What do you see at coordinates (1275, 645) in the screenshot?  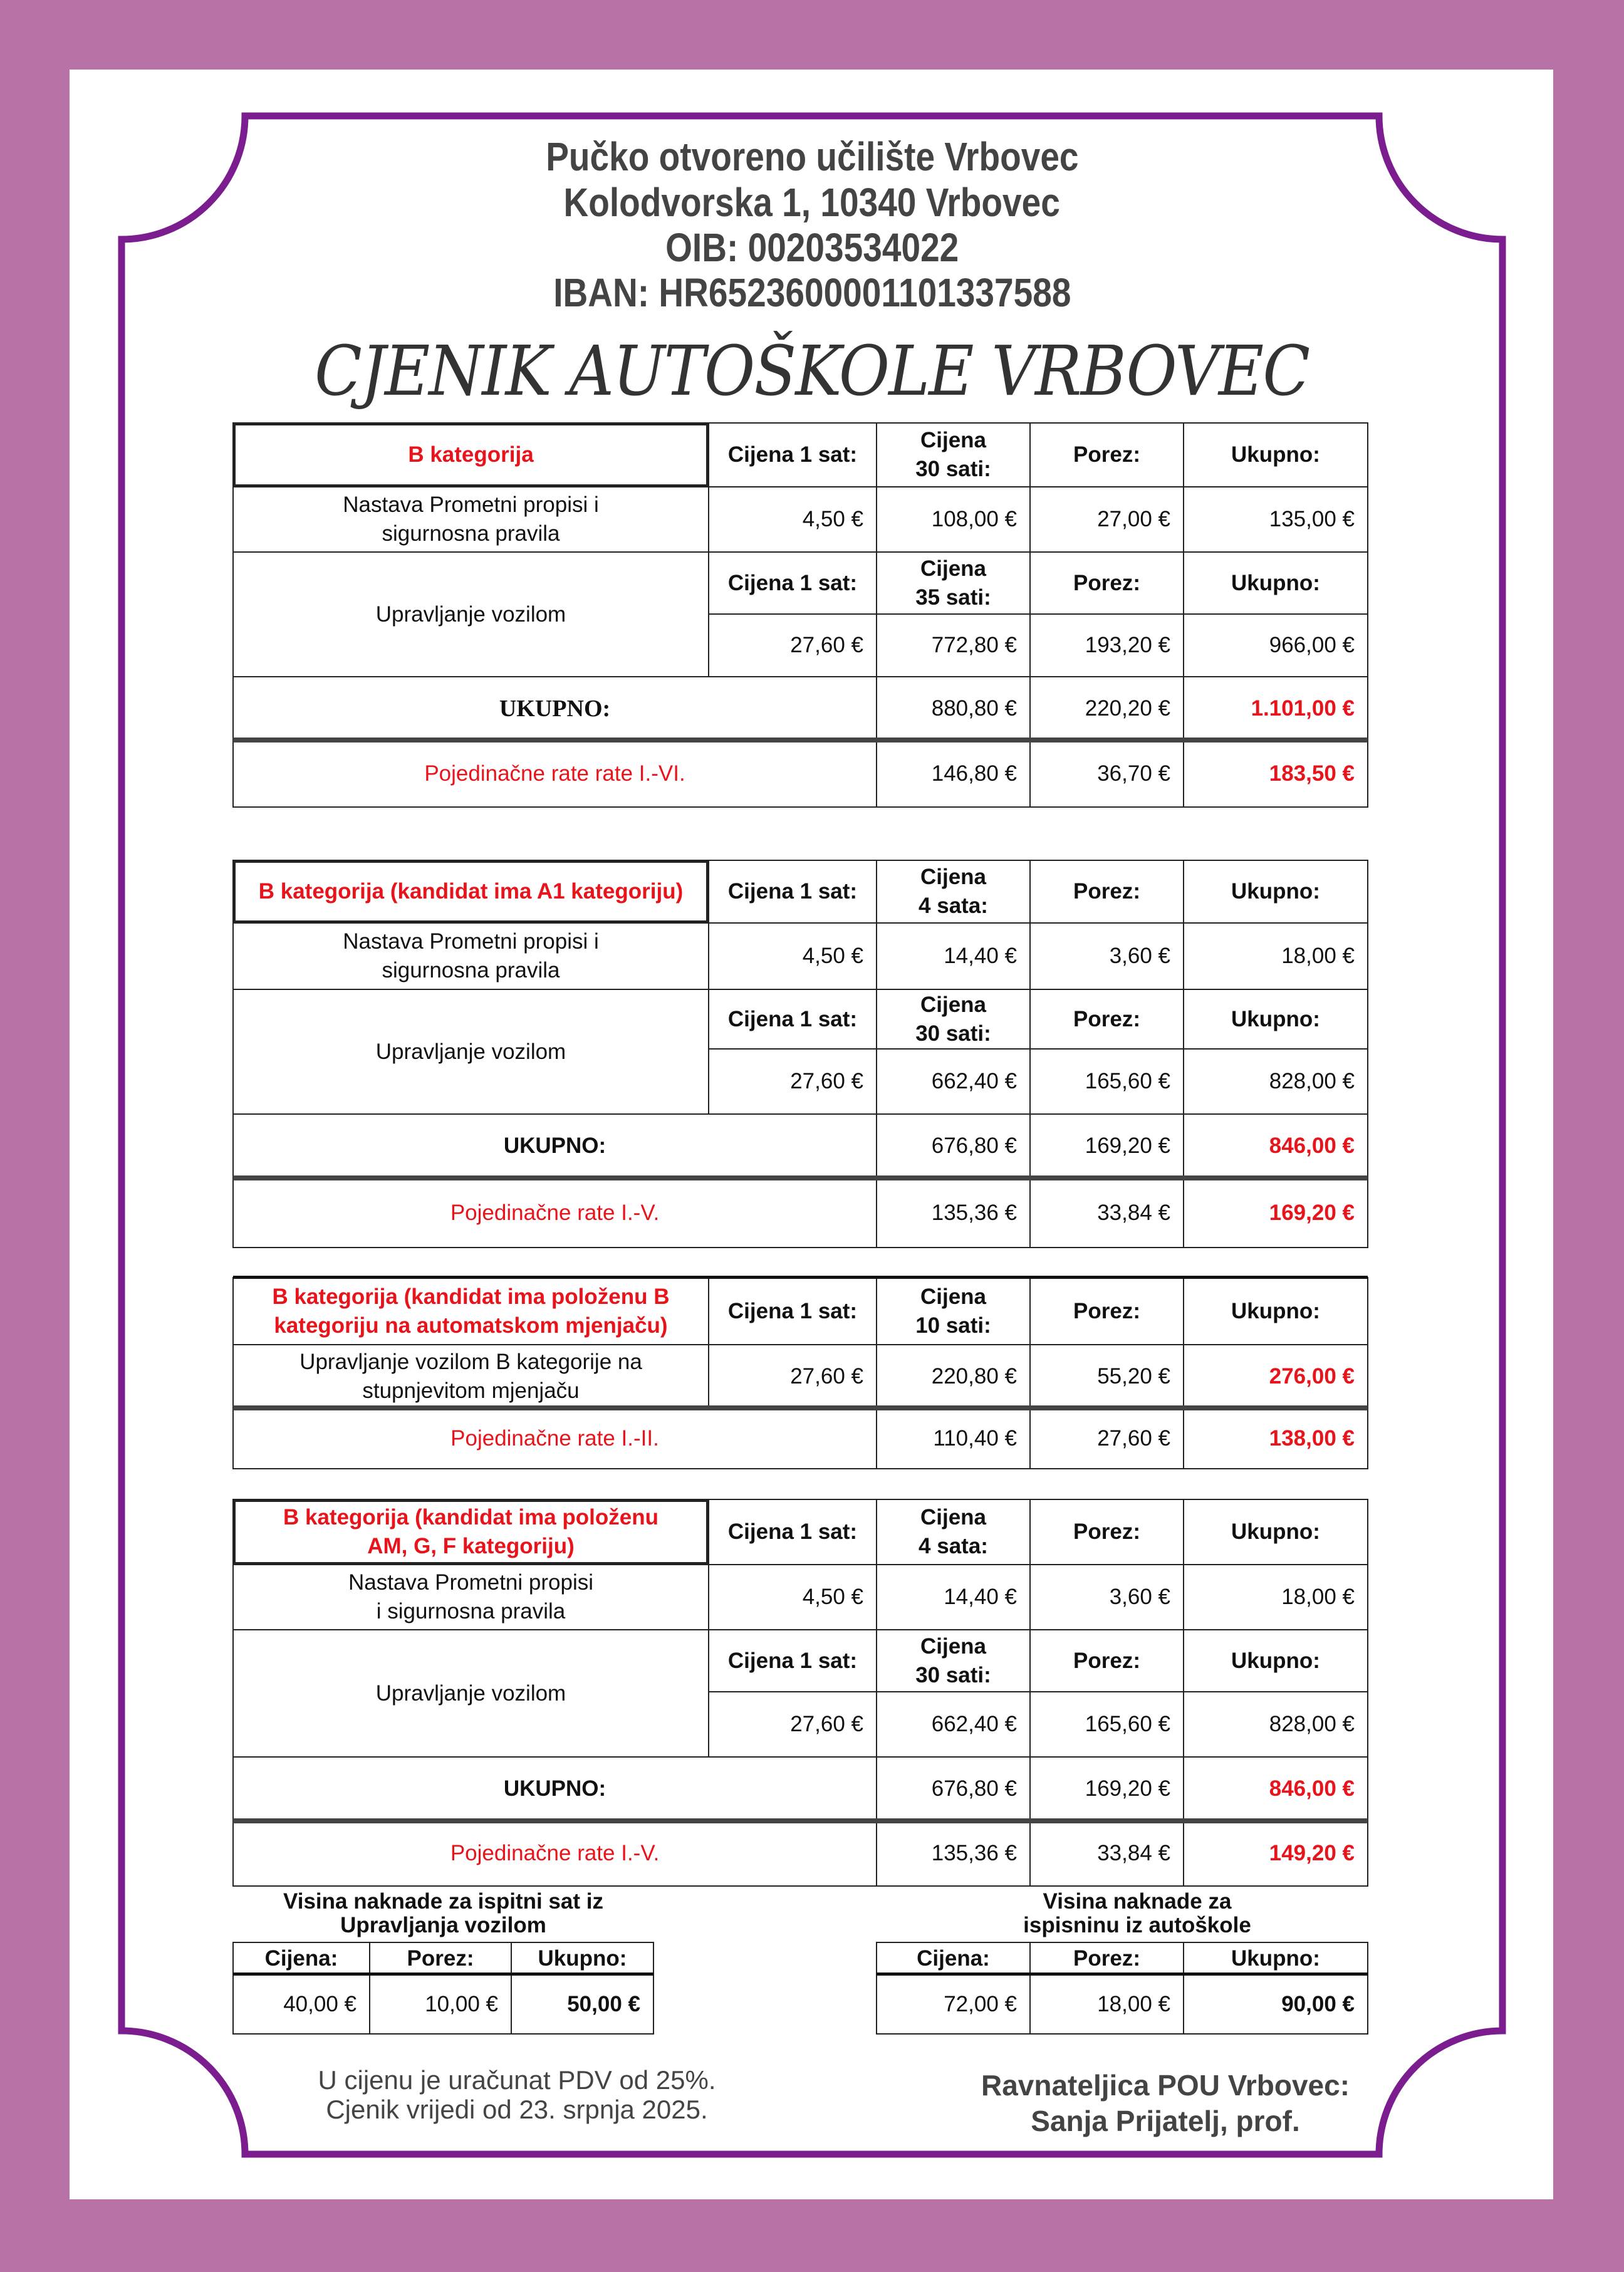 I see `price-value: 966,00 €` at bounding box center [1275, 645].